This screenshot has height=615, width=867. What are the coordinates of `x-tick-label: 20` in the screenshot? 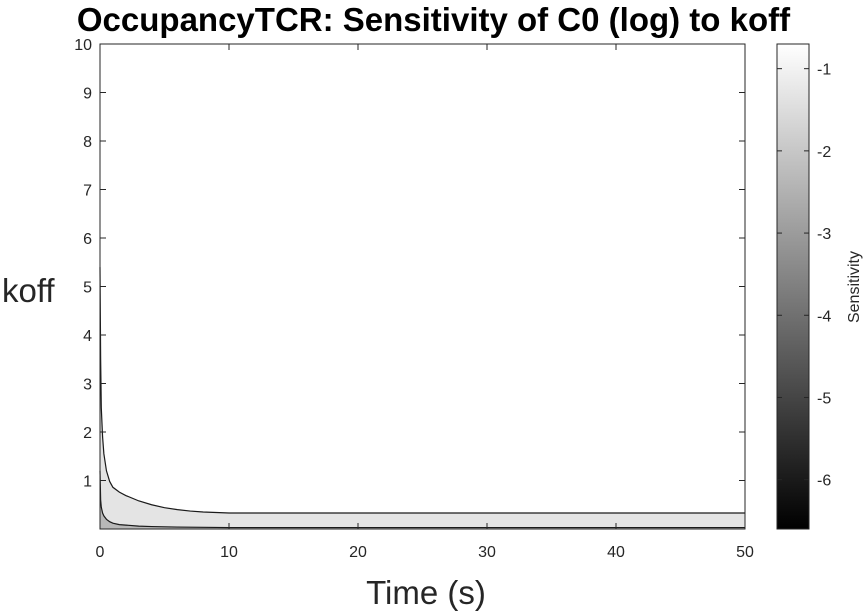 It's located at (358, 552).